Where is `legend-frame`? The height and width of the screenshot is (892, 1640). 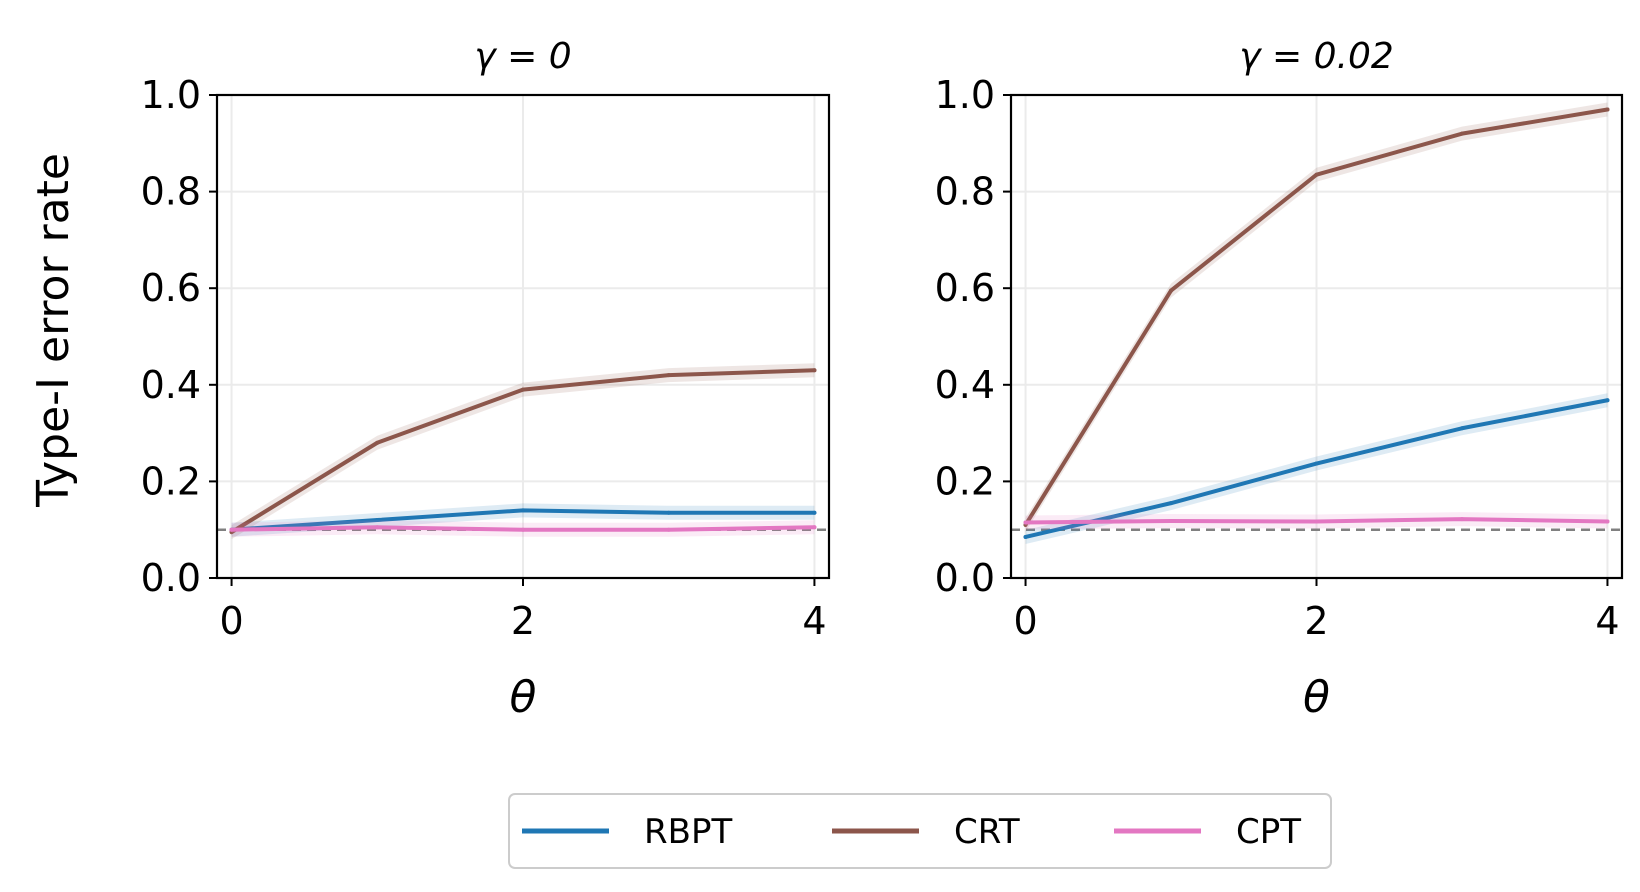 legend-frame is located at coordinates (920, 831).